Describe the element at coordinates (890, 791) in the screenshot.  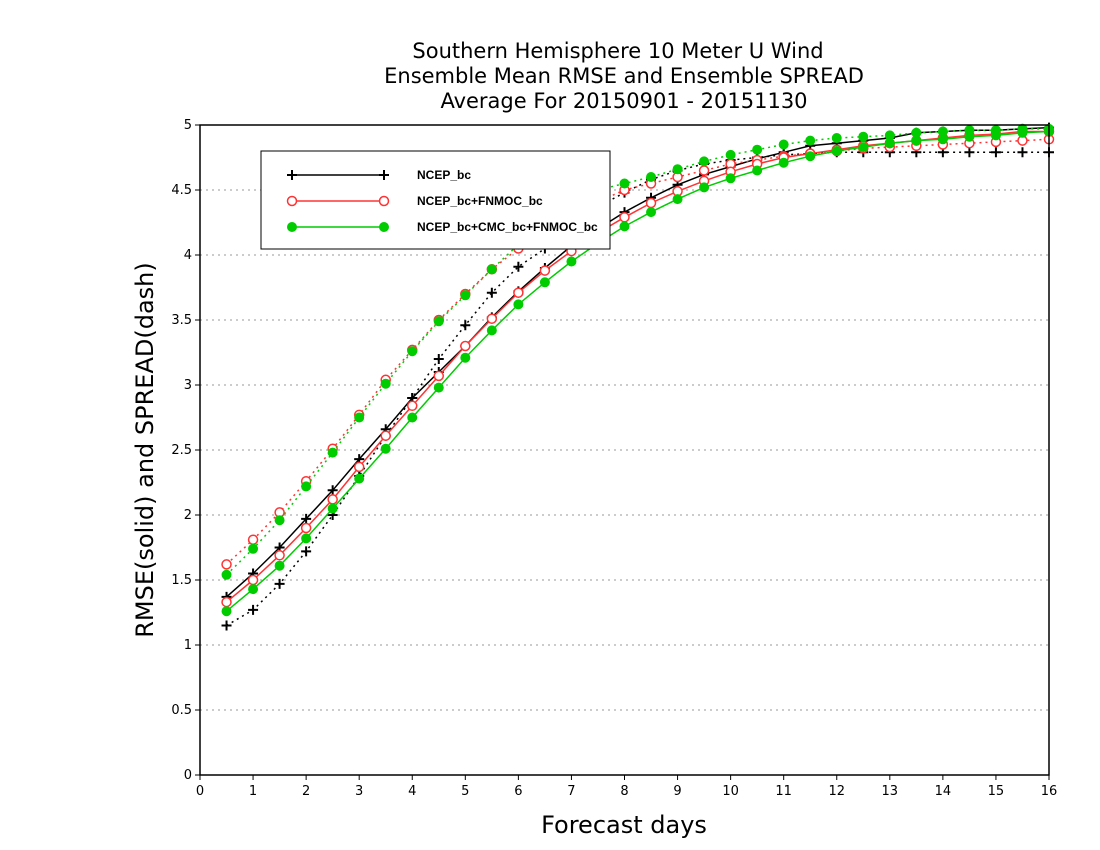
I see `x-tick-label: 13` at that location.